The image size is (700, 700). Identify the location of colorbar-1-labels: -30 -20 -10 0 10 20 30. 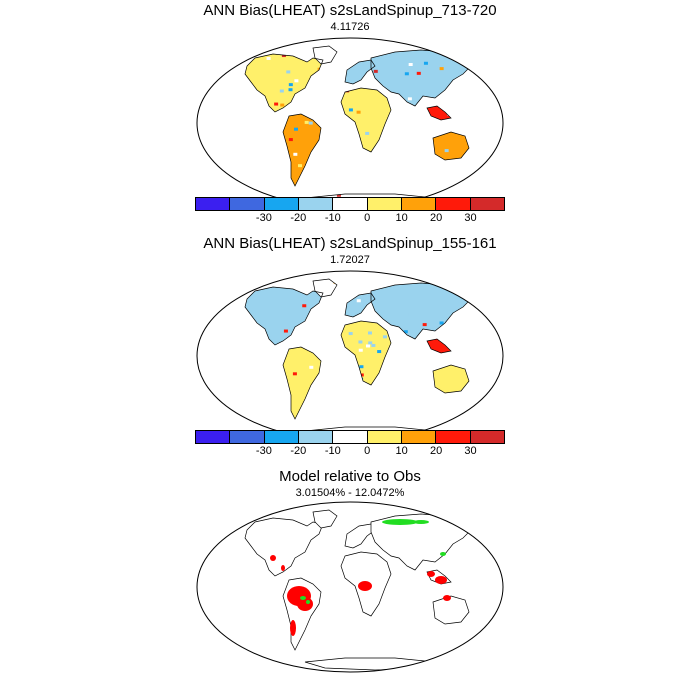
(350, 219).